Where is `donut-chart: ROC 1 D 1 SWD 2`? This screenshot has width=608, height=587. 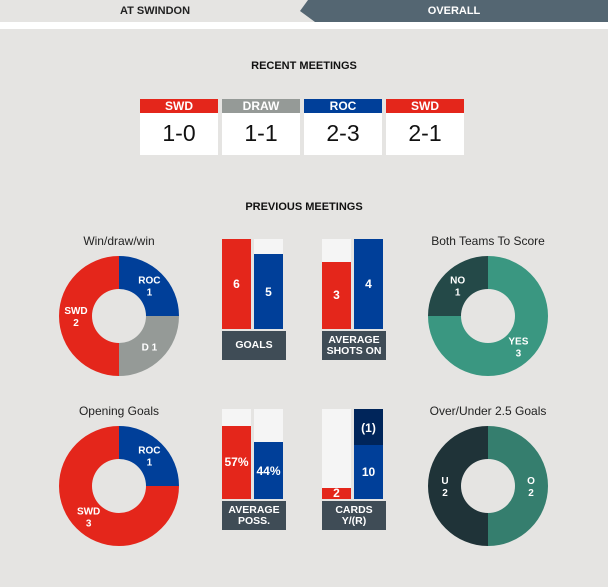
donut-chart: ROC 1 D 1 SWD 2 is located at coordinates (119, 316).